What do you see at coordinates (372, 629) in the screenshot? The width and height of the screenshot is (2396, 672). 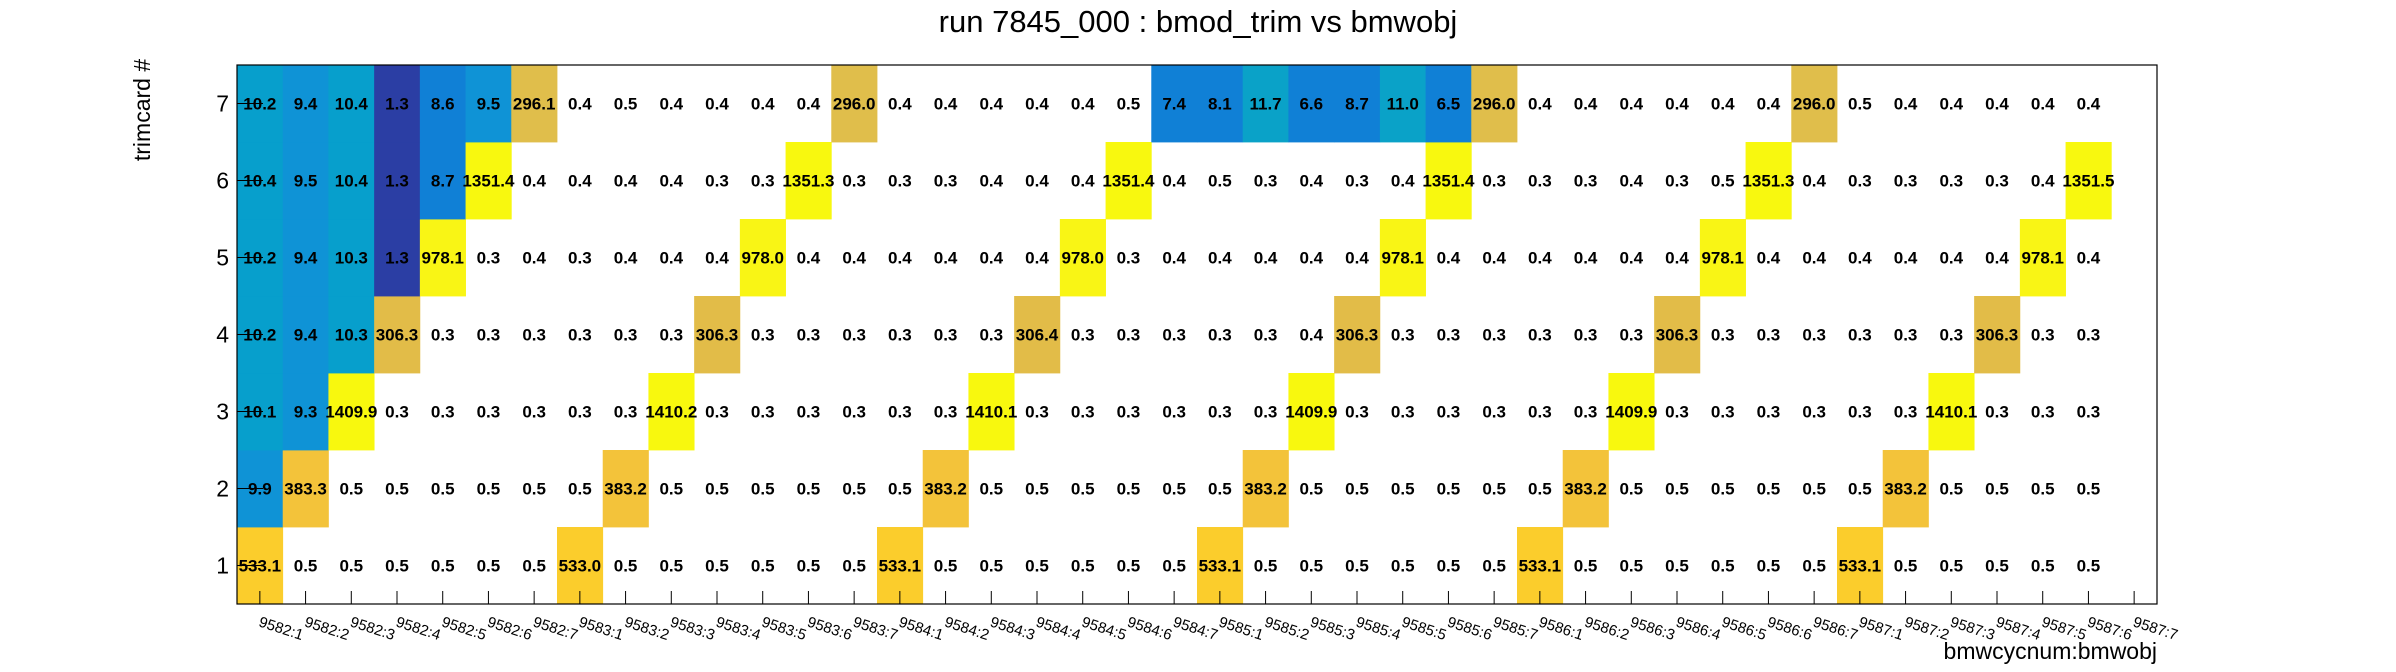 I see `x-tick-label: 9582:3` at bounding box center [372, 629].